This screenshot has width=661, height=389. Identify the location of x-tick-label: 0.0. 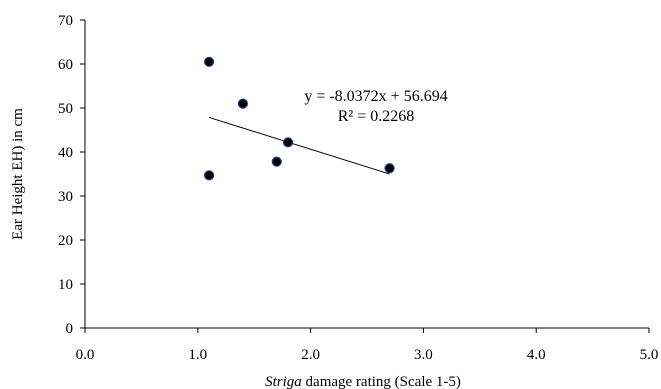
(85, 355).